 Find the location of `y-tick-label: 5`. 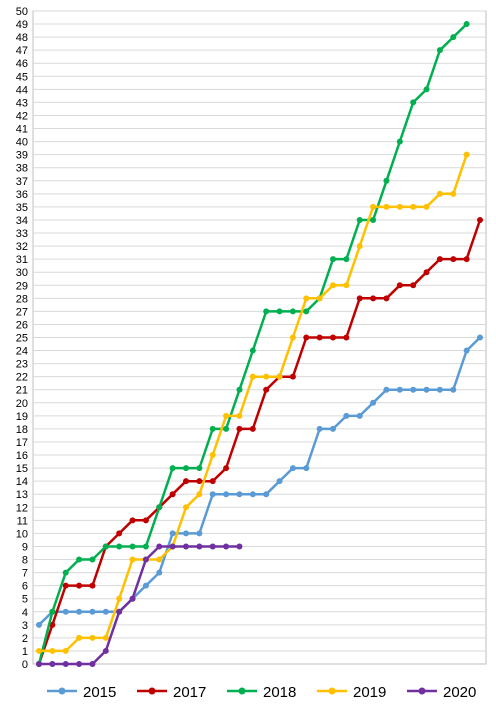

y-tick-label: 5 is located at coordinates (25, 600).